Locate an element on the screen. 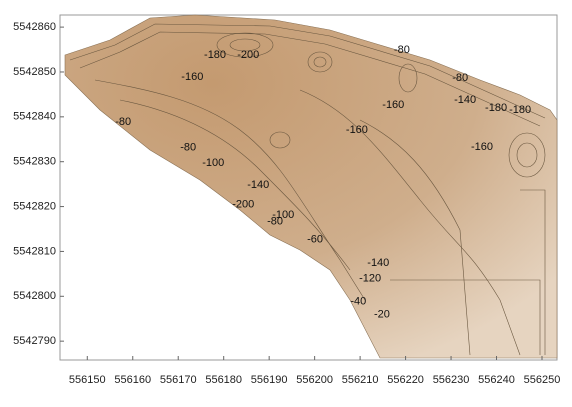  x-tick-label: 556190 is located at coordinates (269, 380).